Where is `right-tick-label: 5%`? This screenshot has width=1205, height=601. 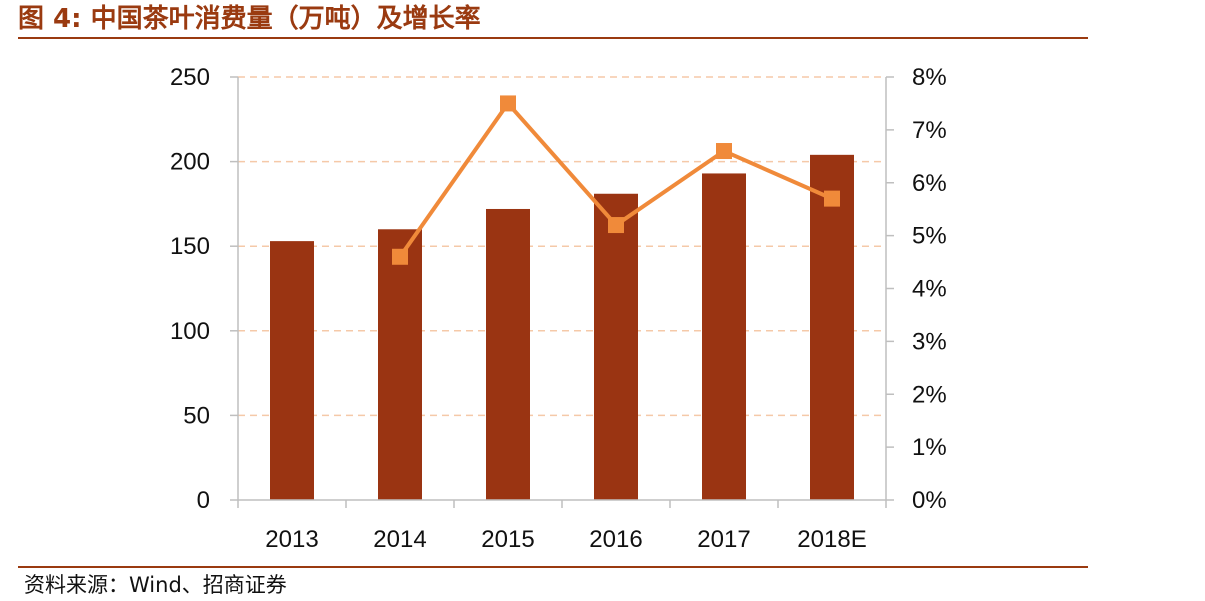 right-tick-label: 5% is located at coordinates (929, 236).